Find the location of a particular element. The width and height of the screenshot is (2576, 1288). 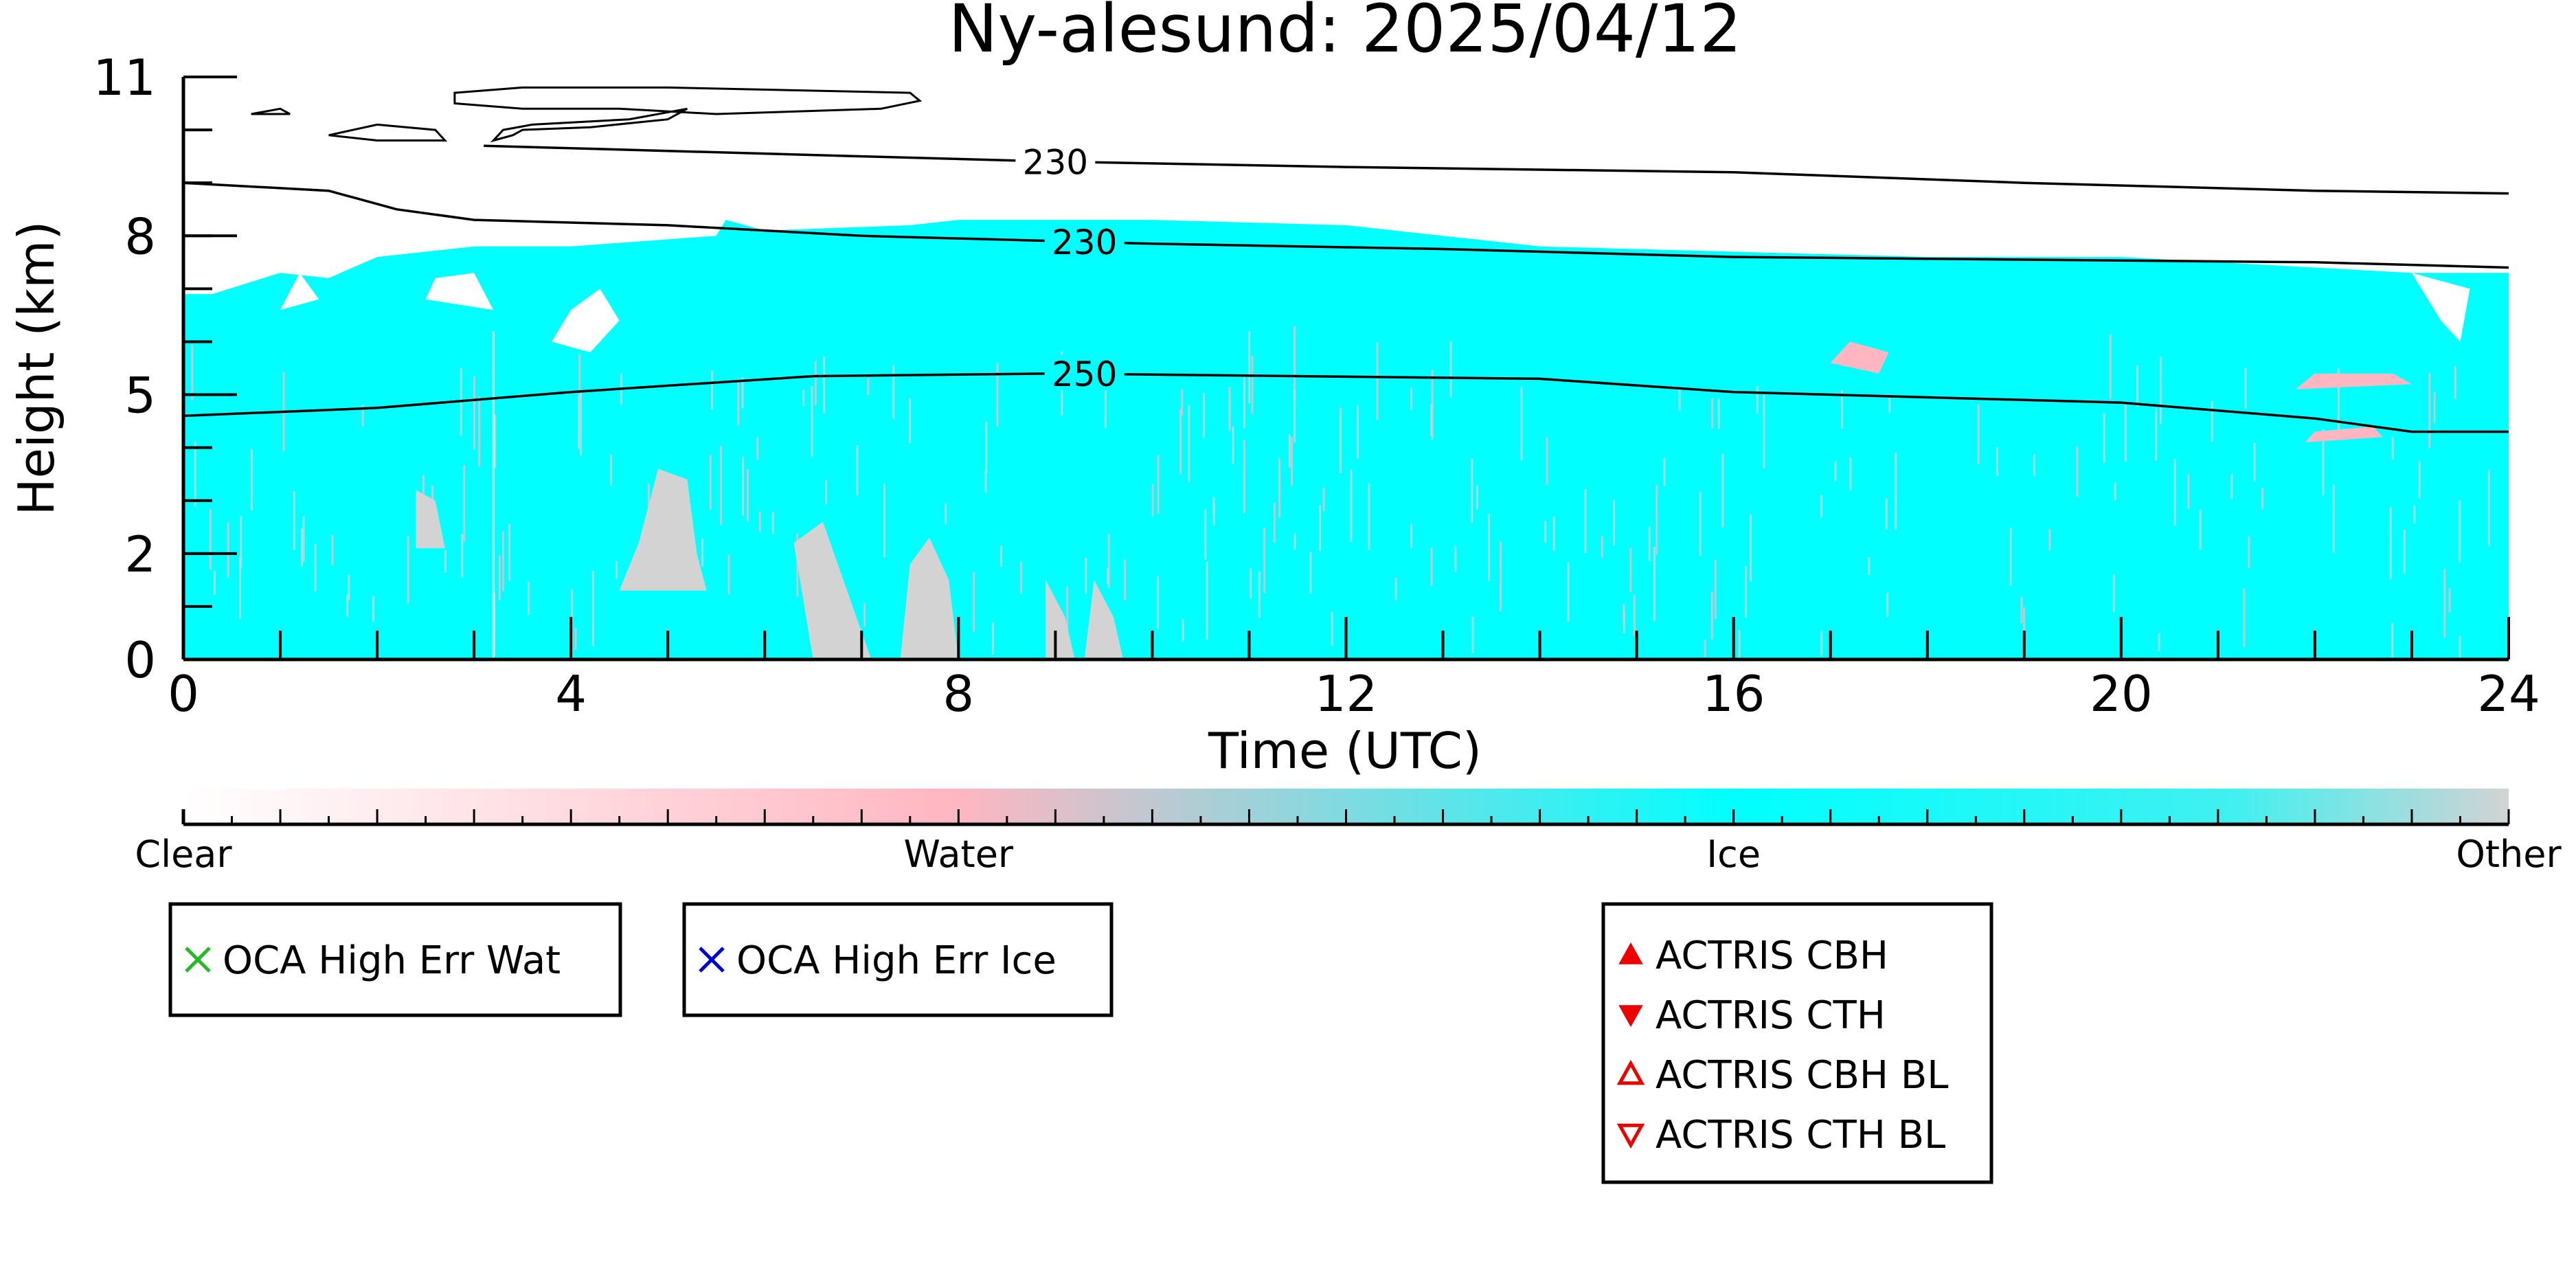

y-tick-label: 8 is located at coordinates (140, 236).